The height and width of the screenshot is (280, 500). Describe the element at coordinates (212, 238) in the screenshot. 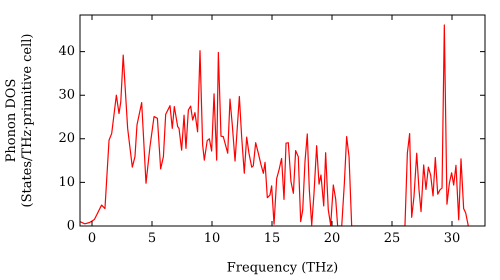

I see `x-tick-label: 10` at that location.